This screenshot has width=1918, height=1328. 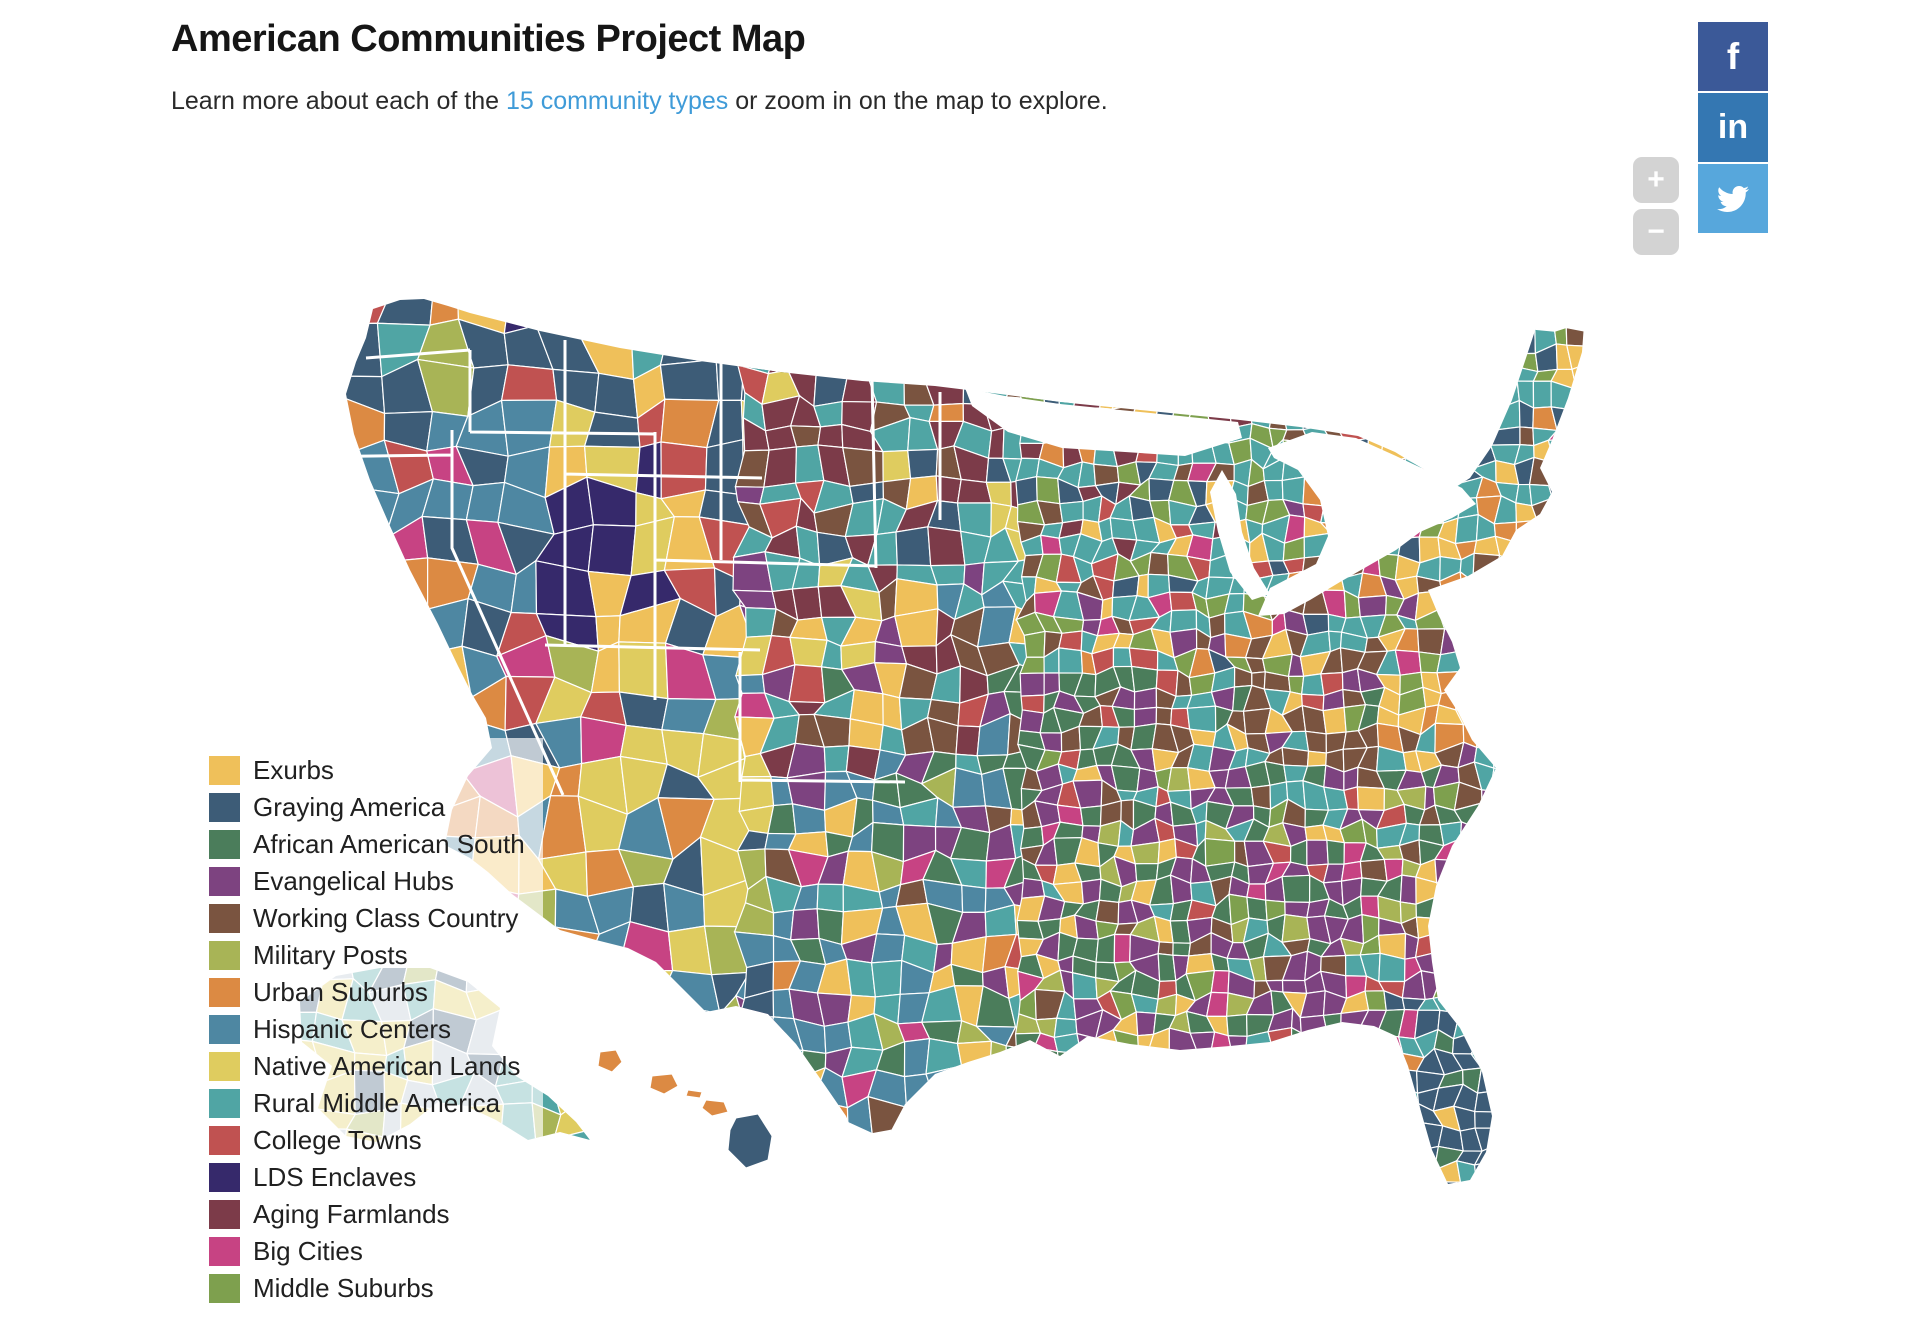 I want to click on hawaii-molokai, so click(x=694, y=1094).